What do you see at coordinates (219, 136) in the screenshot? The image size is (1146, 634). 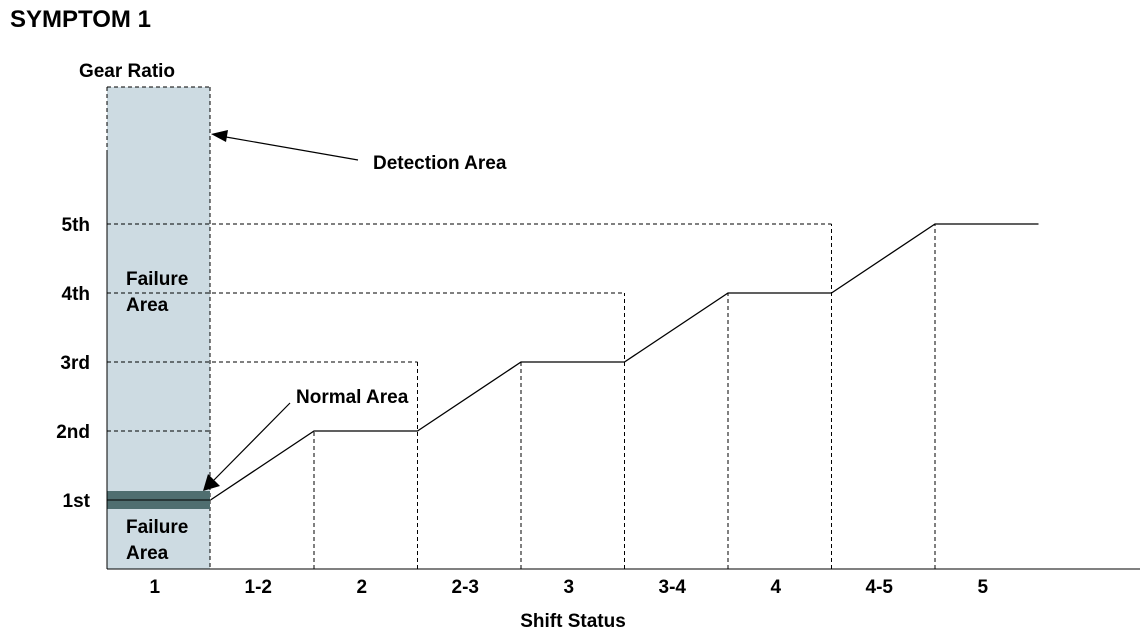 I see `detection-arrow-head` at bounding box center [219, 136].